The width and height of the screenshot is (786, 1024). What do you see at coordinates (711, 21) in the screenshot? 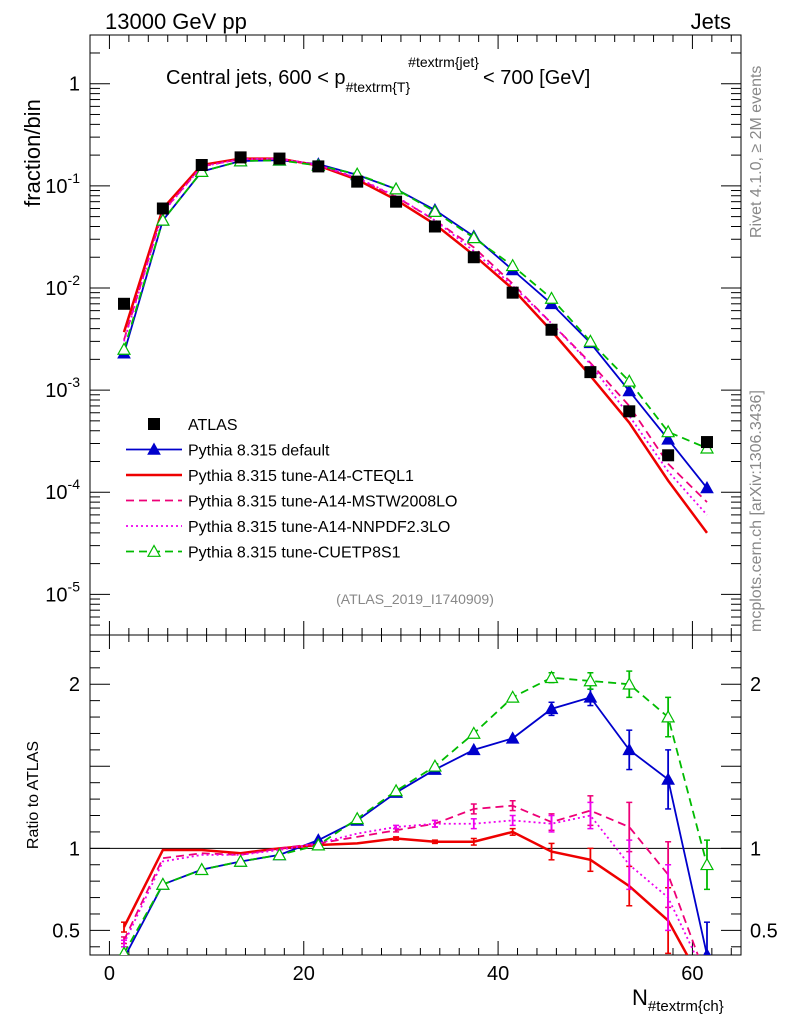
I see `header-right: Jets` at bounding box center [711, 21].